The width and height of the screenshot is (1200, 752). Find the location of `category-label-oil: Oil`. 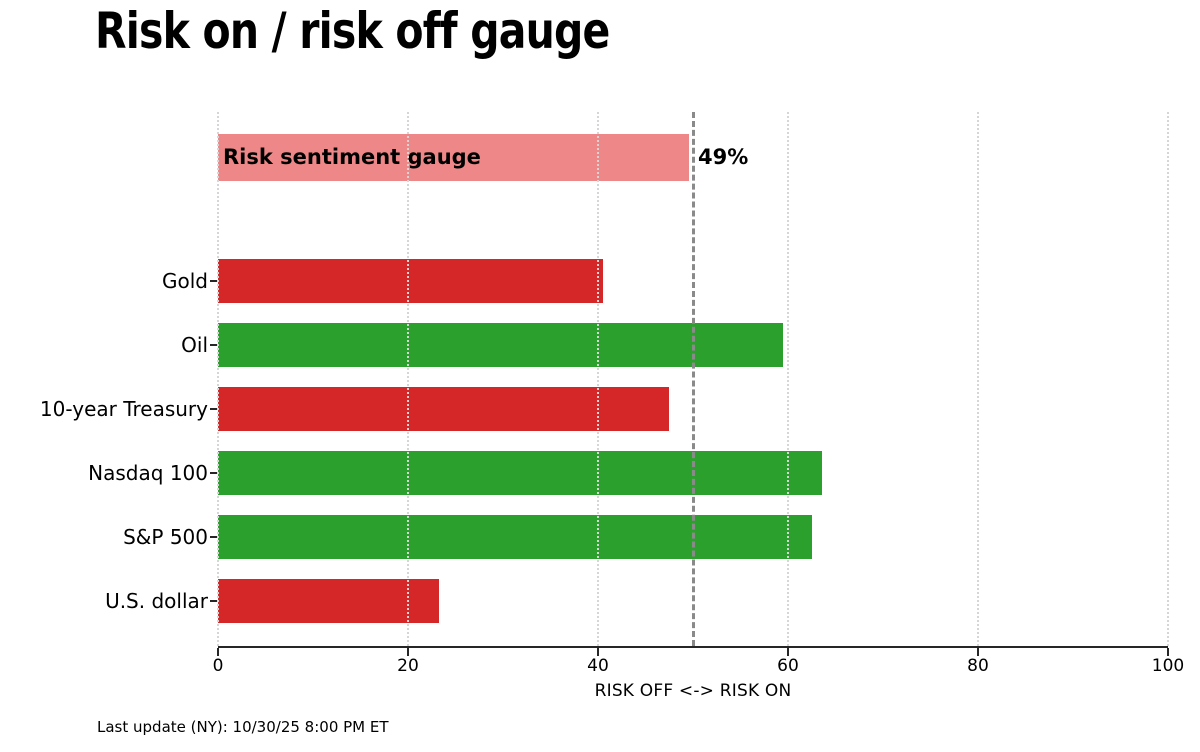

category-label-oil: Oil is located at coordinates (194, 345).